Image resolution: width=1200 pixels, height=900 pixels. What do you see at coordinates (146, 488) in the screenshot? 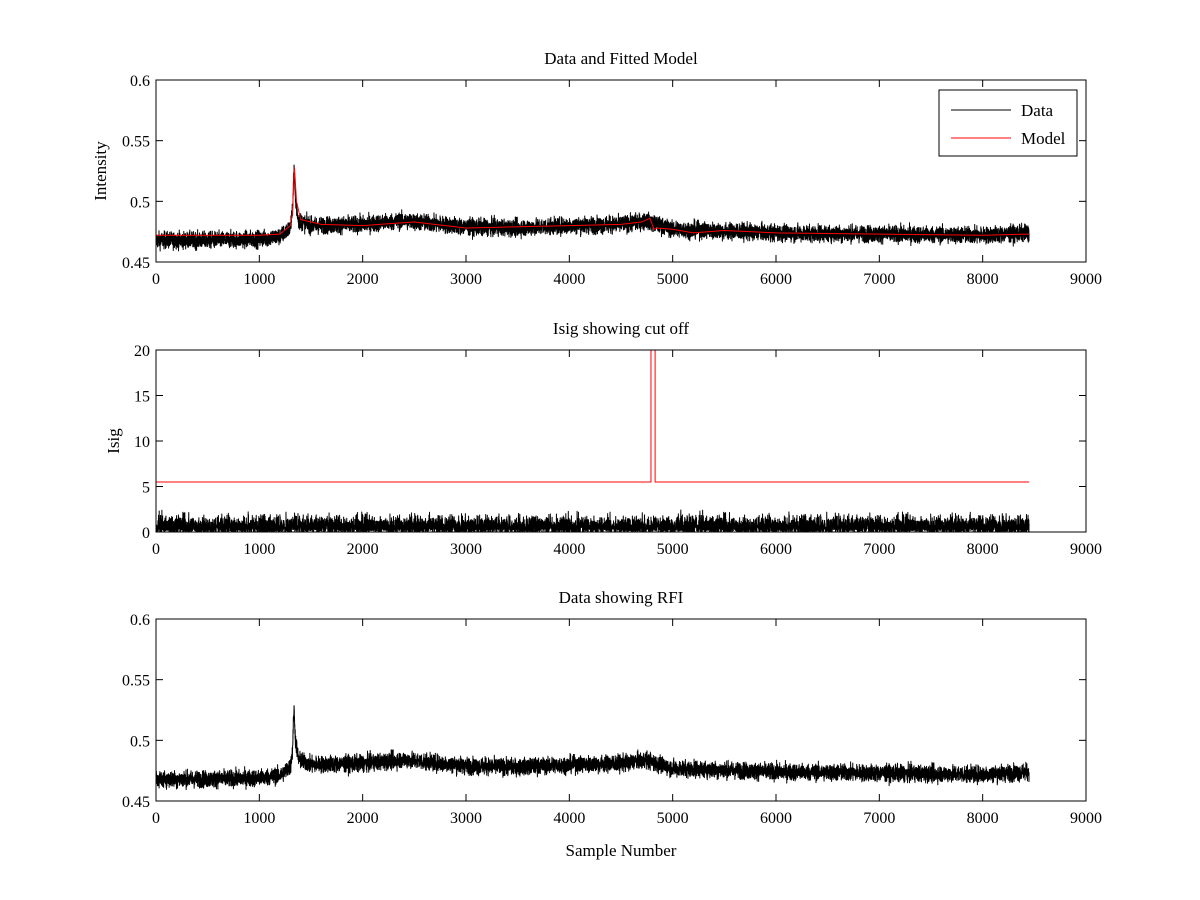
I see `y-tick-label: 5` at bounding box center [146, 488].